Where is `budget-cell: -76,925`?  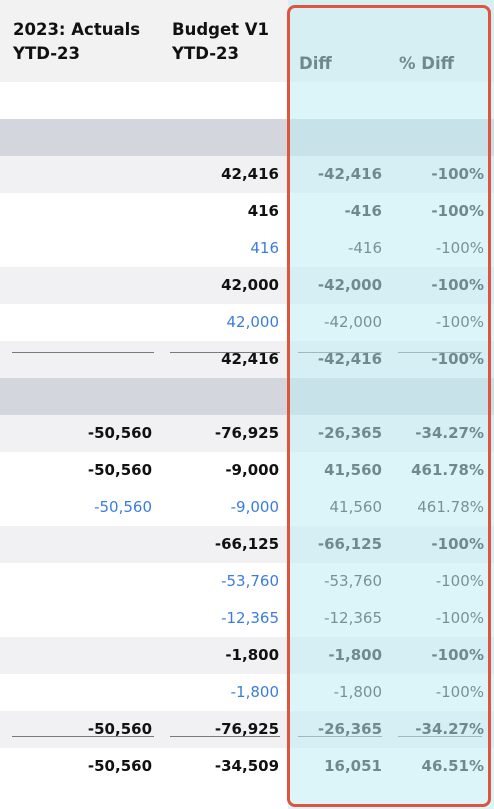 budget-cell: -76,925 is located at coordinates (246, 433).